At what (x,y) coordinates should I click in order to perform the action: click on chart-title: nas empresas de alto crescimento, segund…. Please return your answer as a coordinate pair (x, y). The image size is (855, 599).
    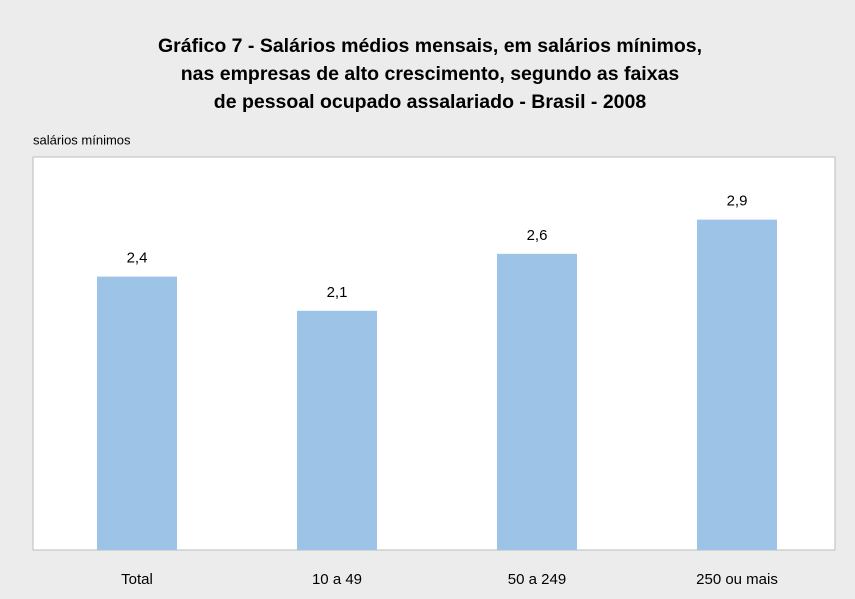
    Looking at the image, I should click on (430, 74).